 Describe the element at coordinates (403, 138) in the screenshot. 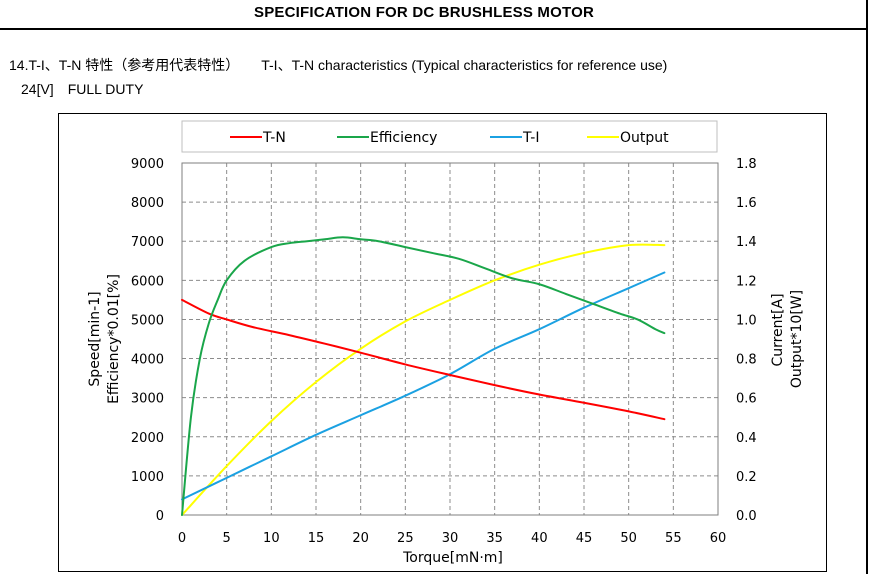

I see `legend-label-efficiency: Efficiency` at that location.